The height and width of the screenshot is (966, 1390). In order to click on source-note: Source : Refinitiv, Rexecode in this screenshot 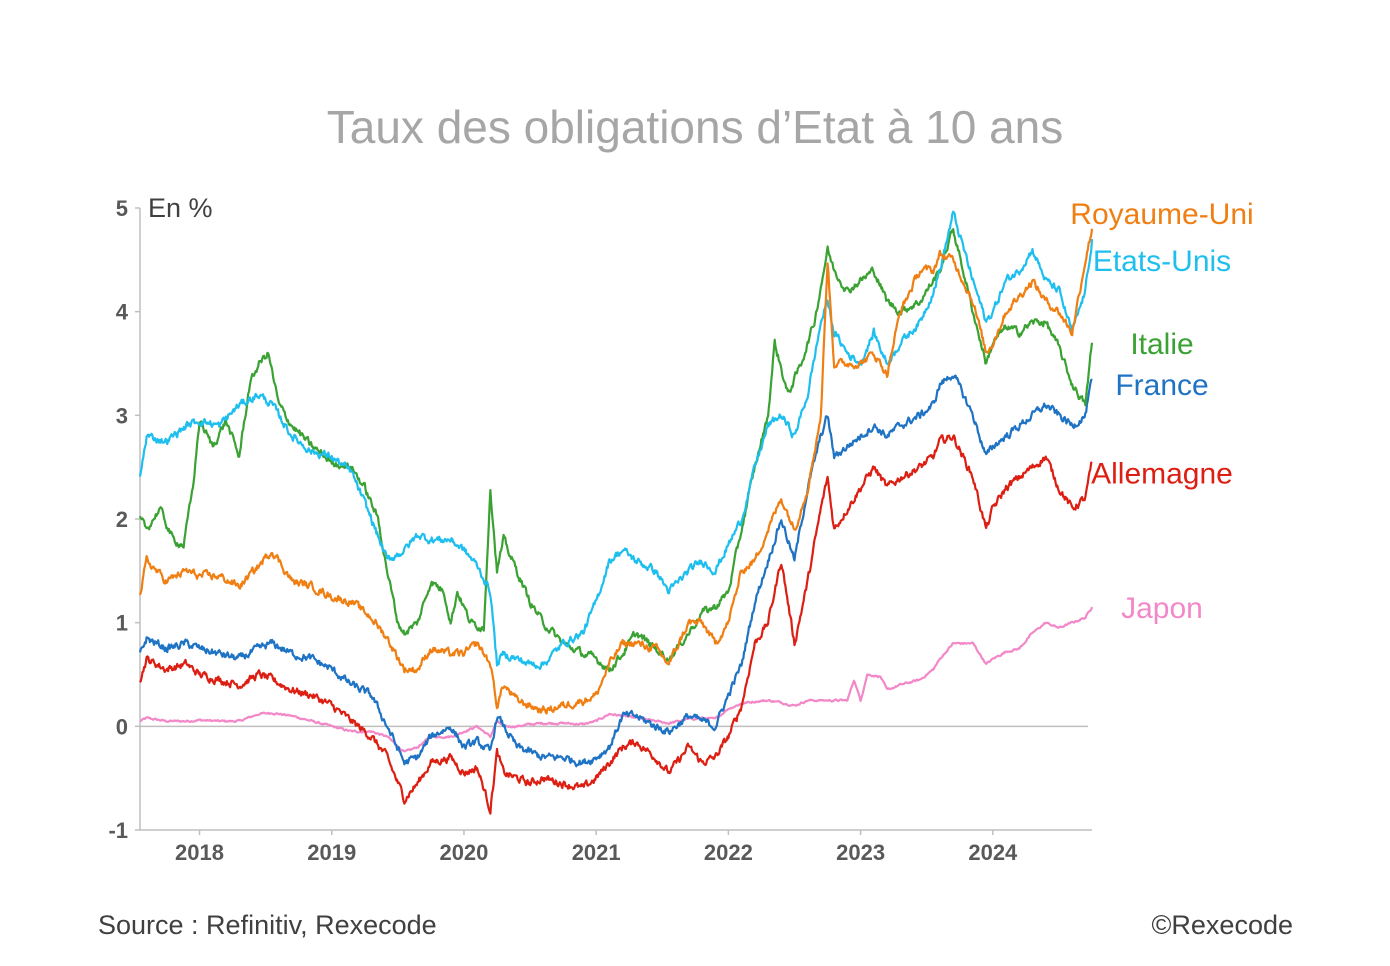, I will do `click(267, 925)`.